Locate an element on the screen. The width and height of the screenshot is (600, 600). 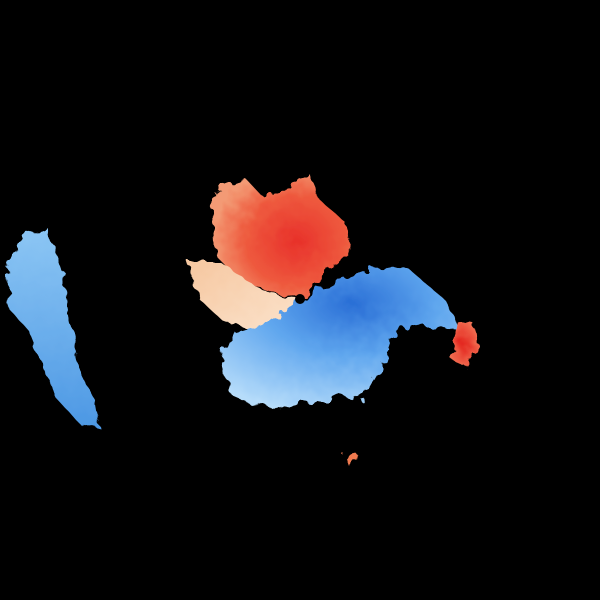
gap is located at coordinates (372, 243).